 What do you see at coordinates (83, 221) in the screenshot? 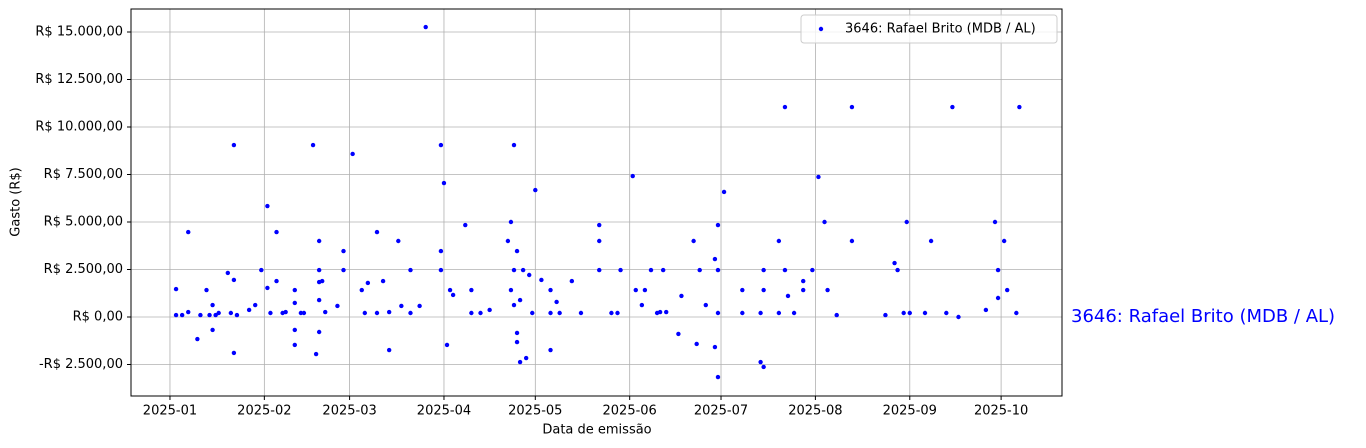
I see `y-tick-label: R$ 5.000,00` at bounding box center [83, 221].